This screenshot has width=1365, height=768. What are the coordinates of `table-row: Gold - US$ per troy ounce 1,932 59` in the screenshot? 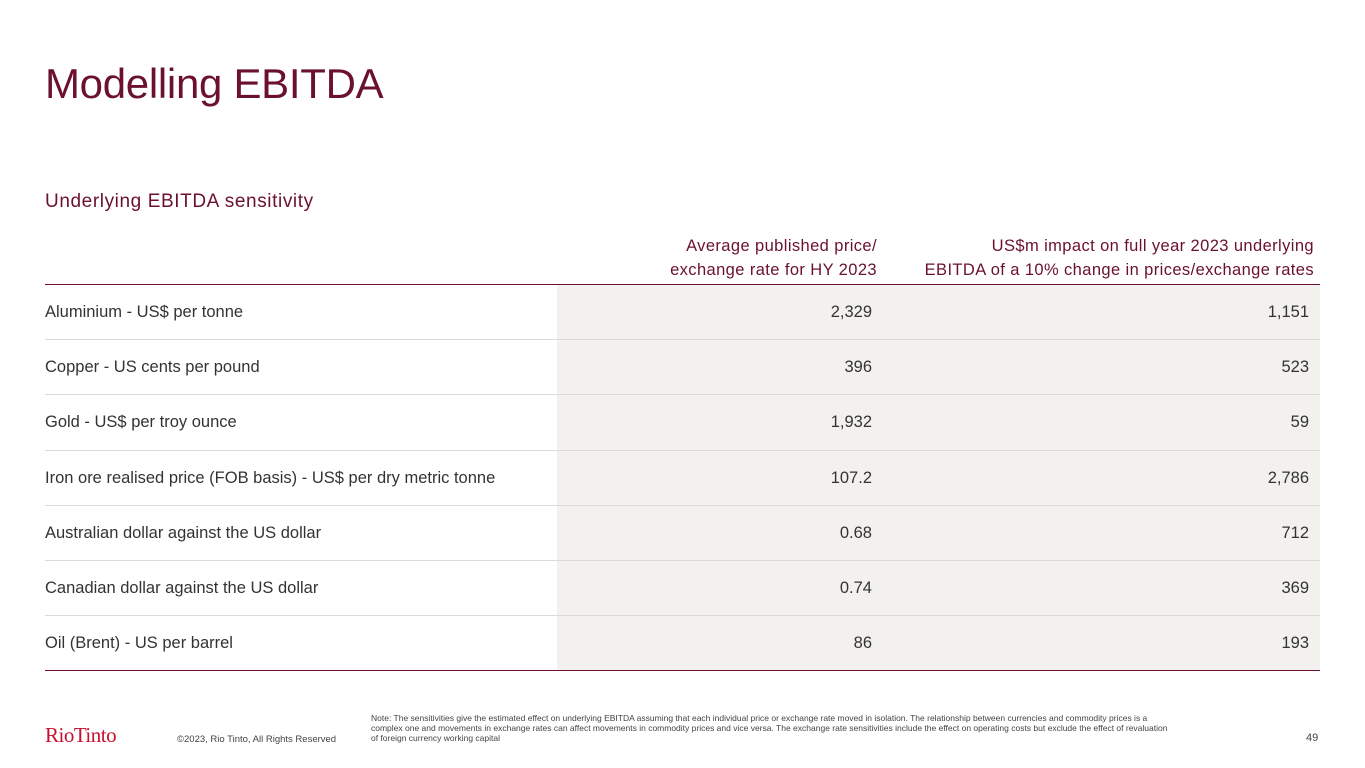 It's located at (682, 423).